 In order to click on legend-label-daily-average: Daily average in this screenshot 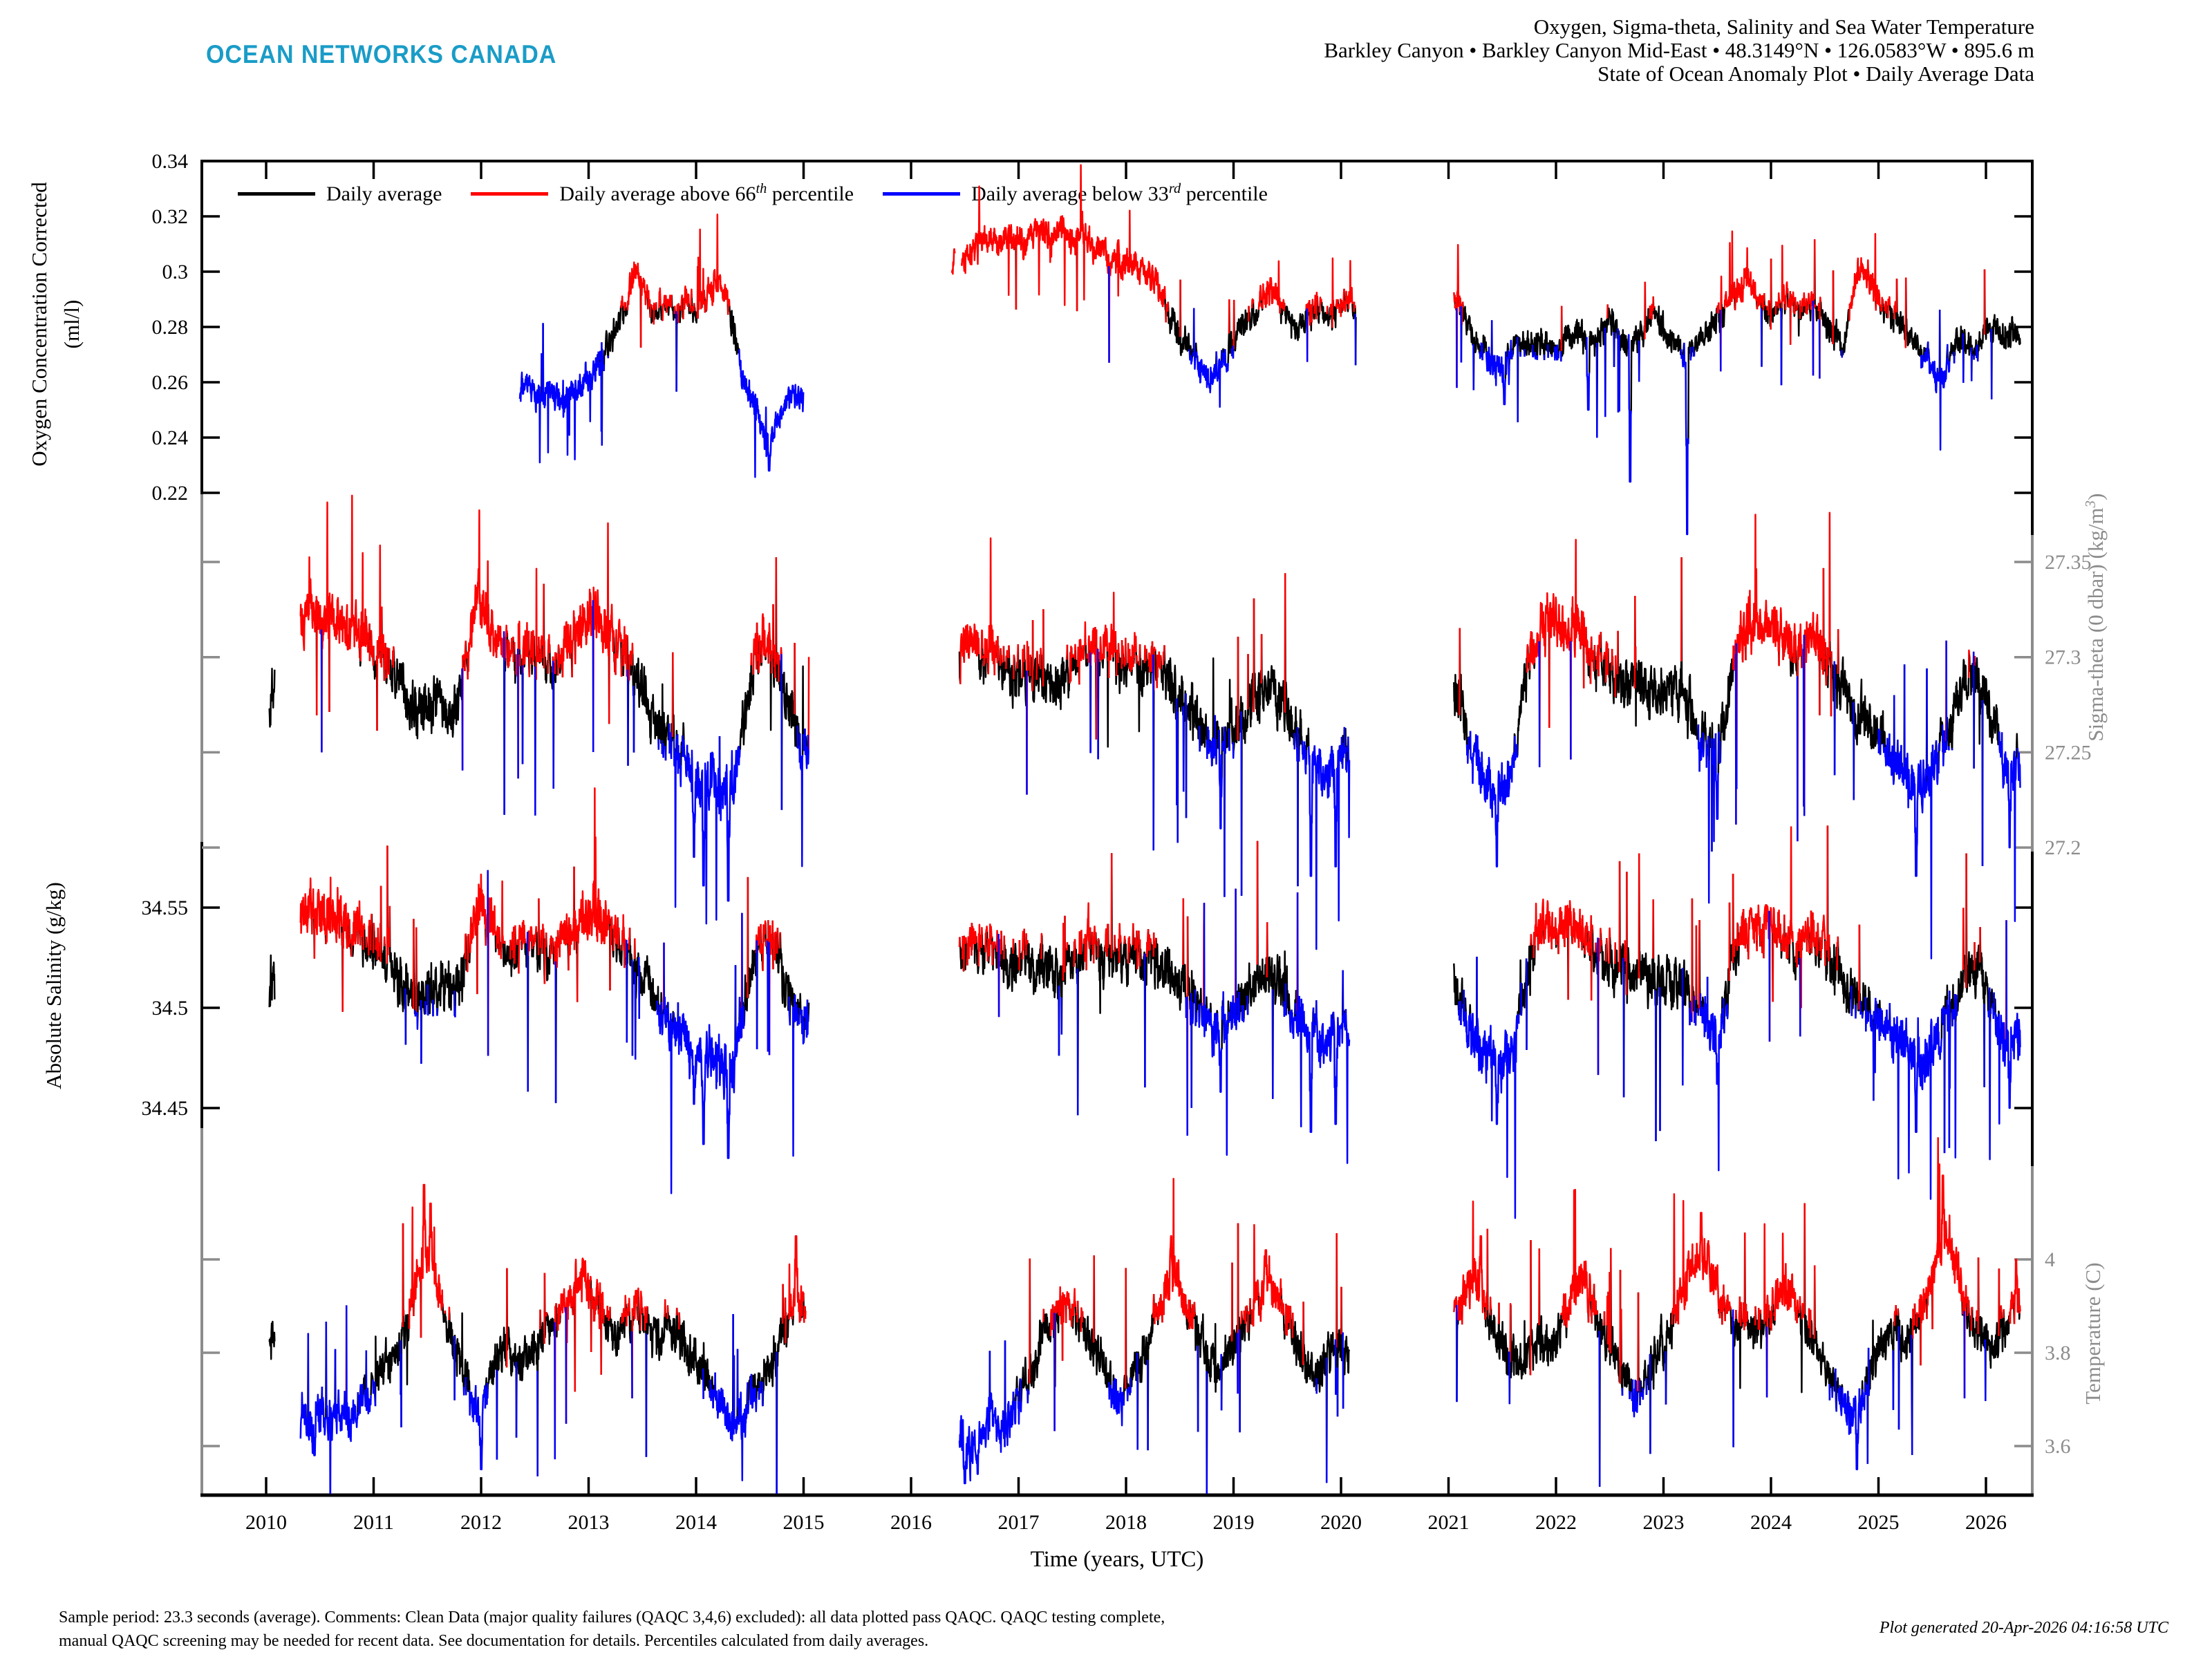, I will do `click(384, 193)`.